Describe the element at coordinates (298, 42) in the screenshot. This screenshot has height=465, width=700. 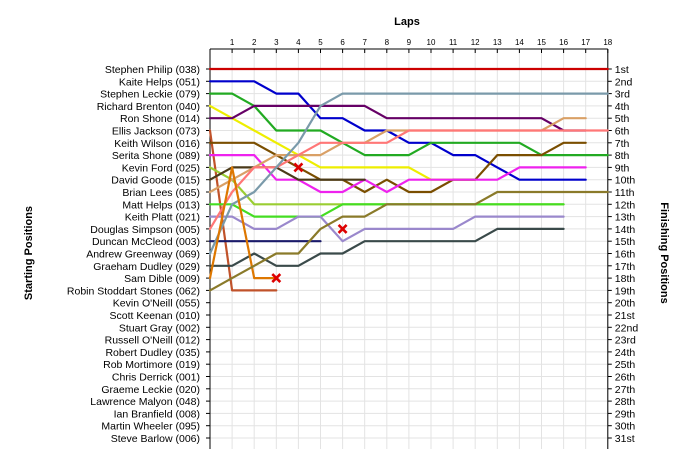
I see `lap-tick-label: 4` at that location.